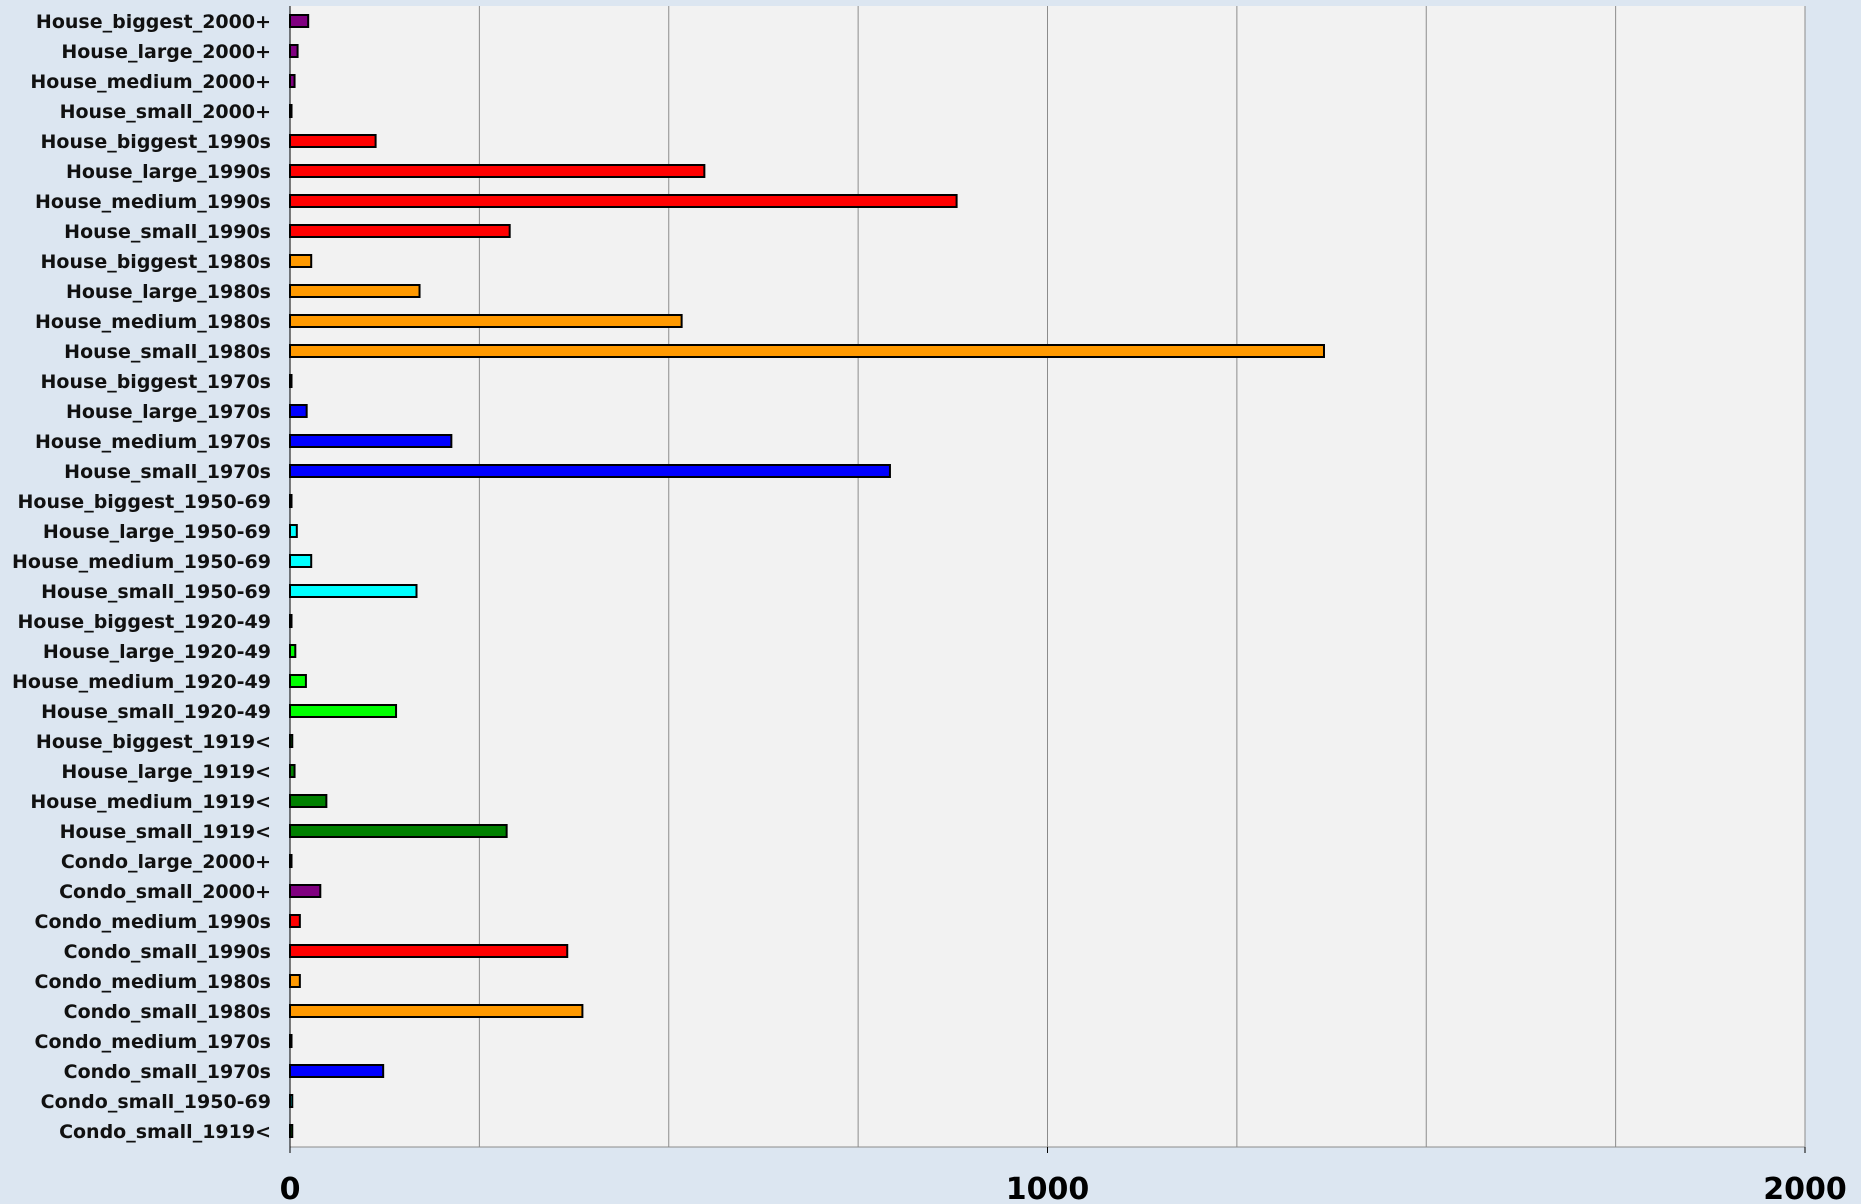  Describe the element at coordinates (486, 321) in the screenshot. I see `bar-House_medium_1980s` at that location.